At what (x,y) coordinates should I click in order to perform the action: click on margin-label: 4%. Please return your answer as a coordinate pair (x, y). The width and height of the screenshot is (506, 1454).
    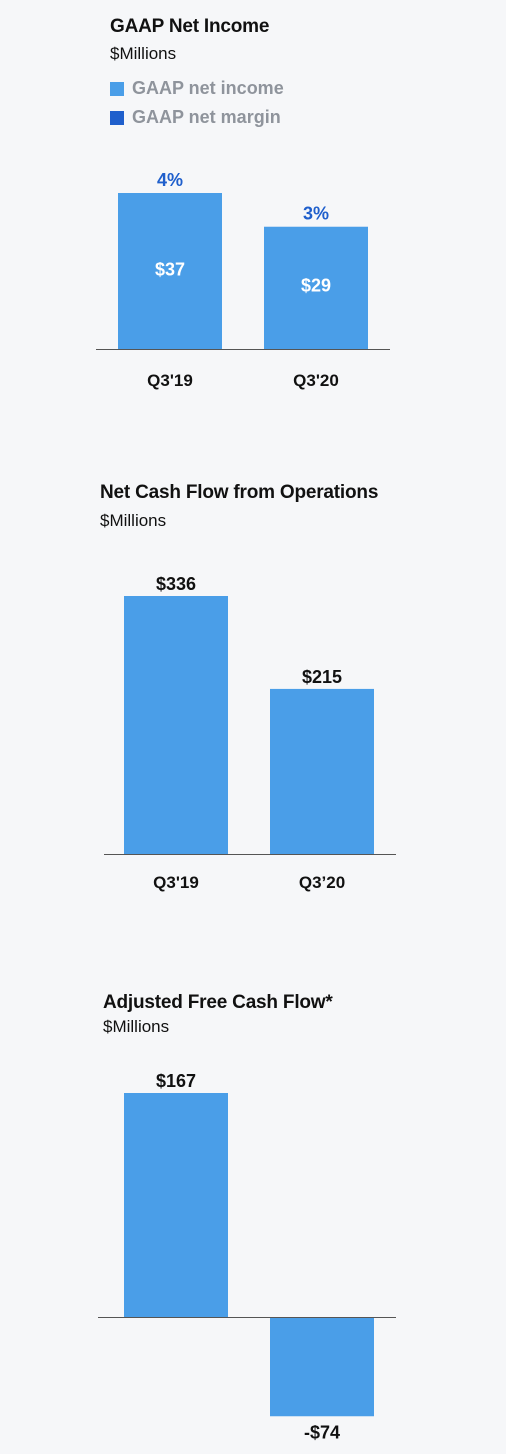
    Looking at the image, I should click on (170, 180).